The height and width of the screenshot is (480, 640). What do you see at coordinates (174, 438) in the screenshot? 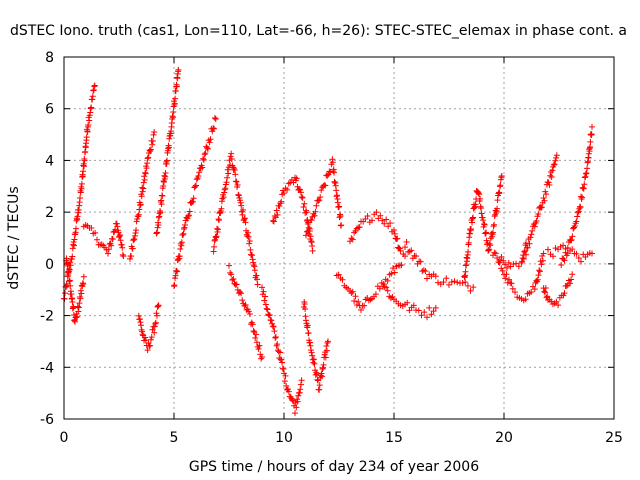
I see `x-tick-label: 5` at bounding box center [174, 438].